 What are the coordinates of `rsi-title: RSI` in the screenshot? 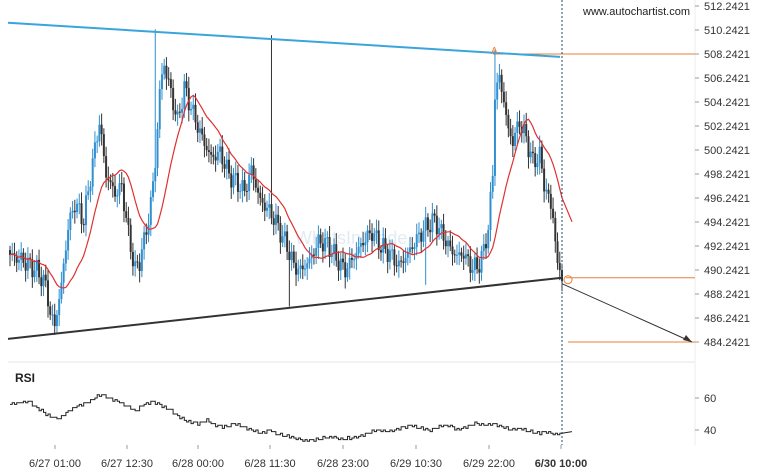 It's located at (25, 378).